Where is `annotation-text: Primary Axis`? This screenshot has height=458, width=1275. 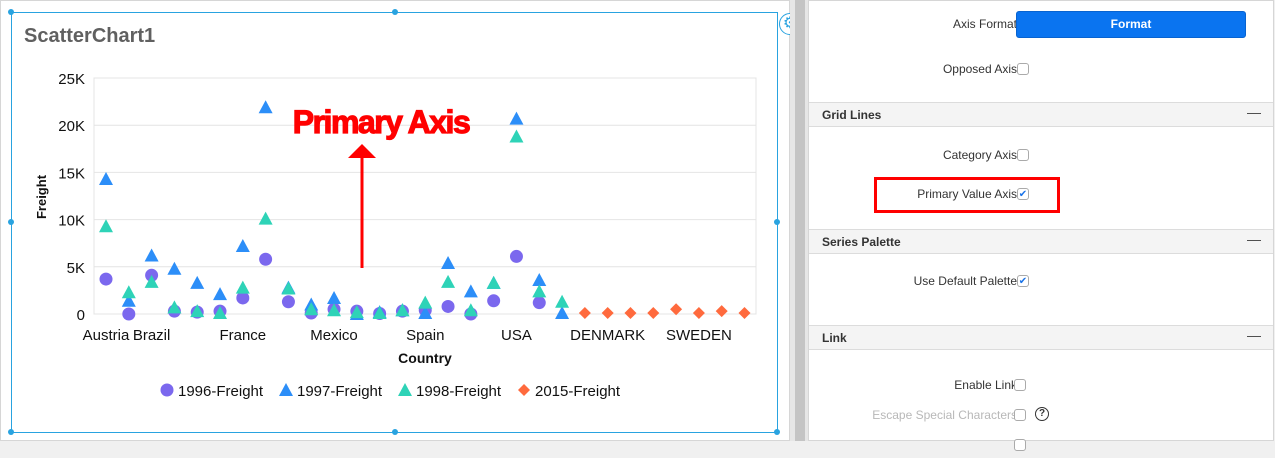 annotation-text: Primary Axis is located at coordinates (381, 122).